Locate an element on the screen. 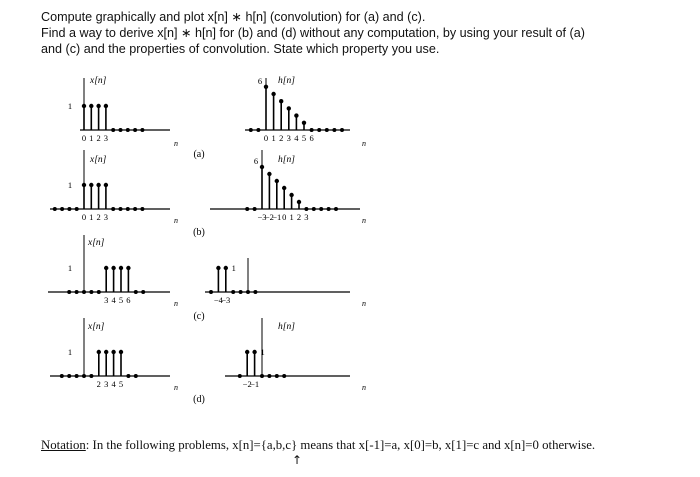 The image size is (700, 477). tick-label: 6 is located at coordinates (128, 300).